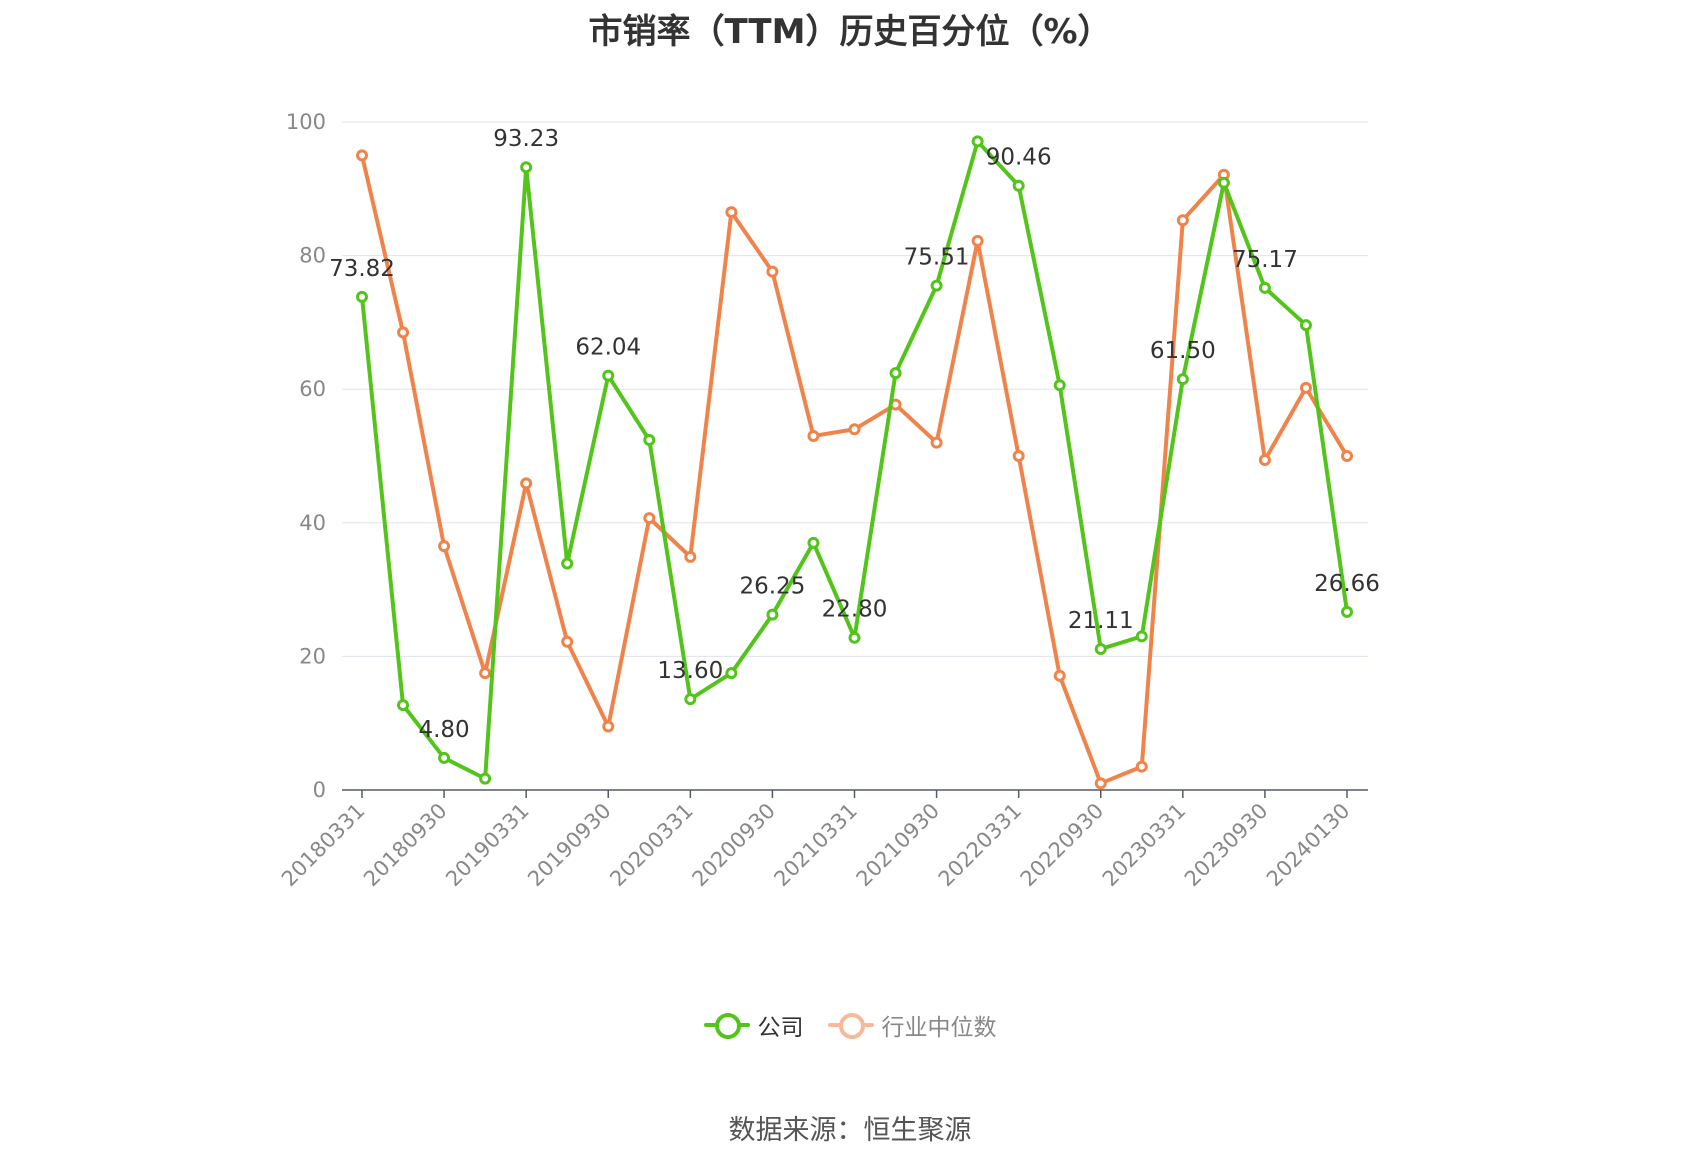  I want to click on y-tick-label: 60, so click(312, 389).